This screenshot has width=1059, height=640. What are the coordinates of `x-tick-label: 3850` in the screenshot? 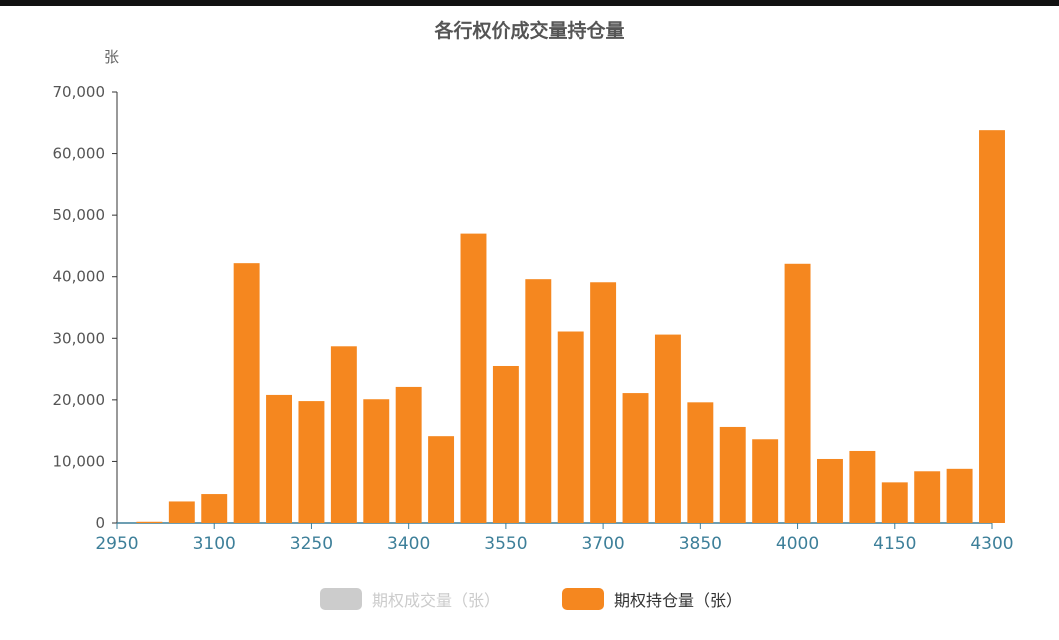 It's located at (700, 544).